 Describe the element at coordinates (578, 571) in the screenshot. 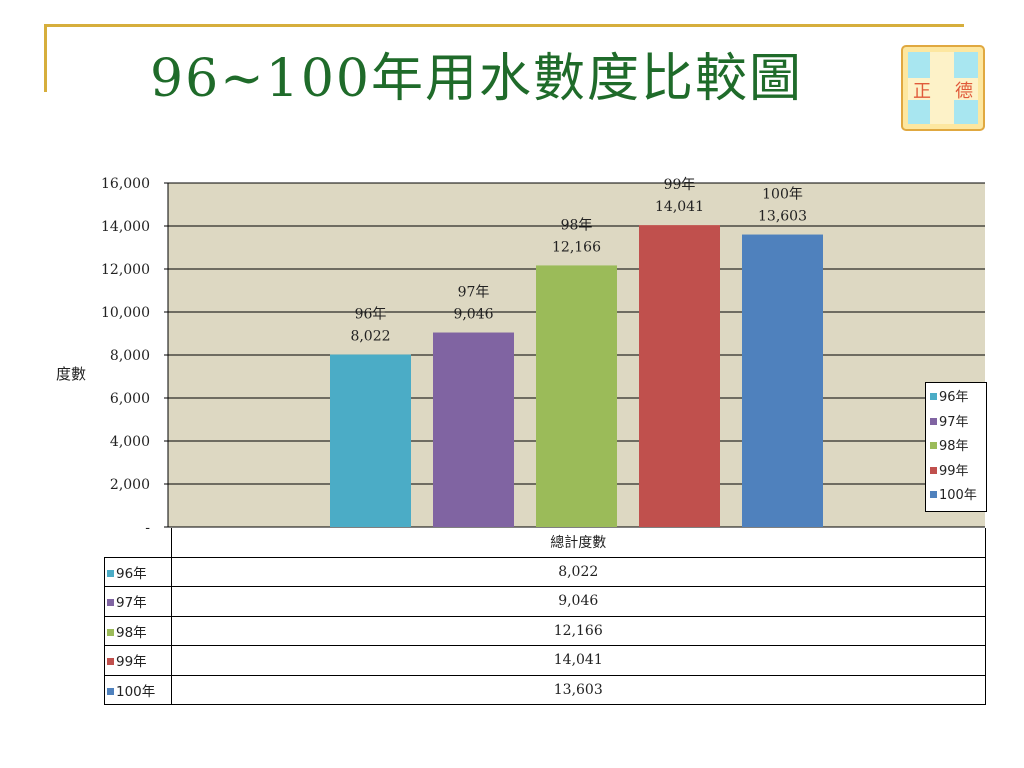

I see `table-row-value: 8,022` at that location.